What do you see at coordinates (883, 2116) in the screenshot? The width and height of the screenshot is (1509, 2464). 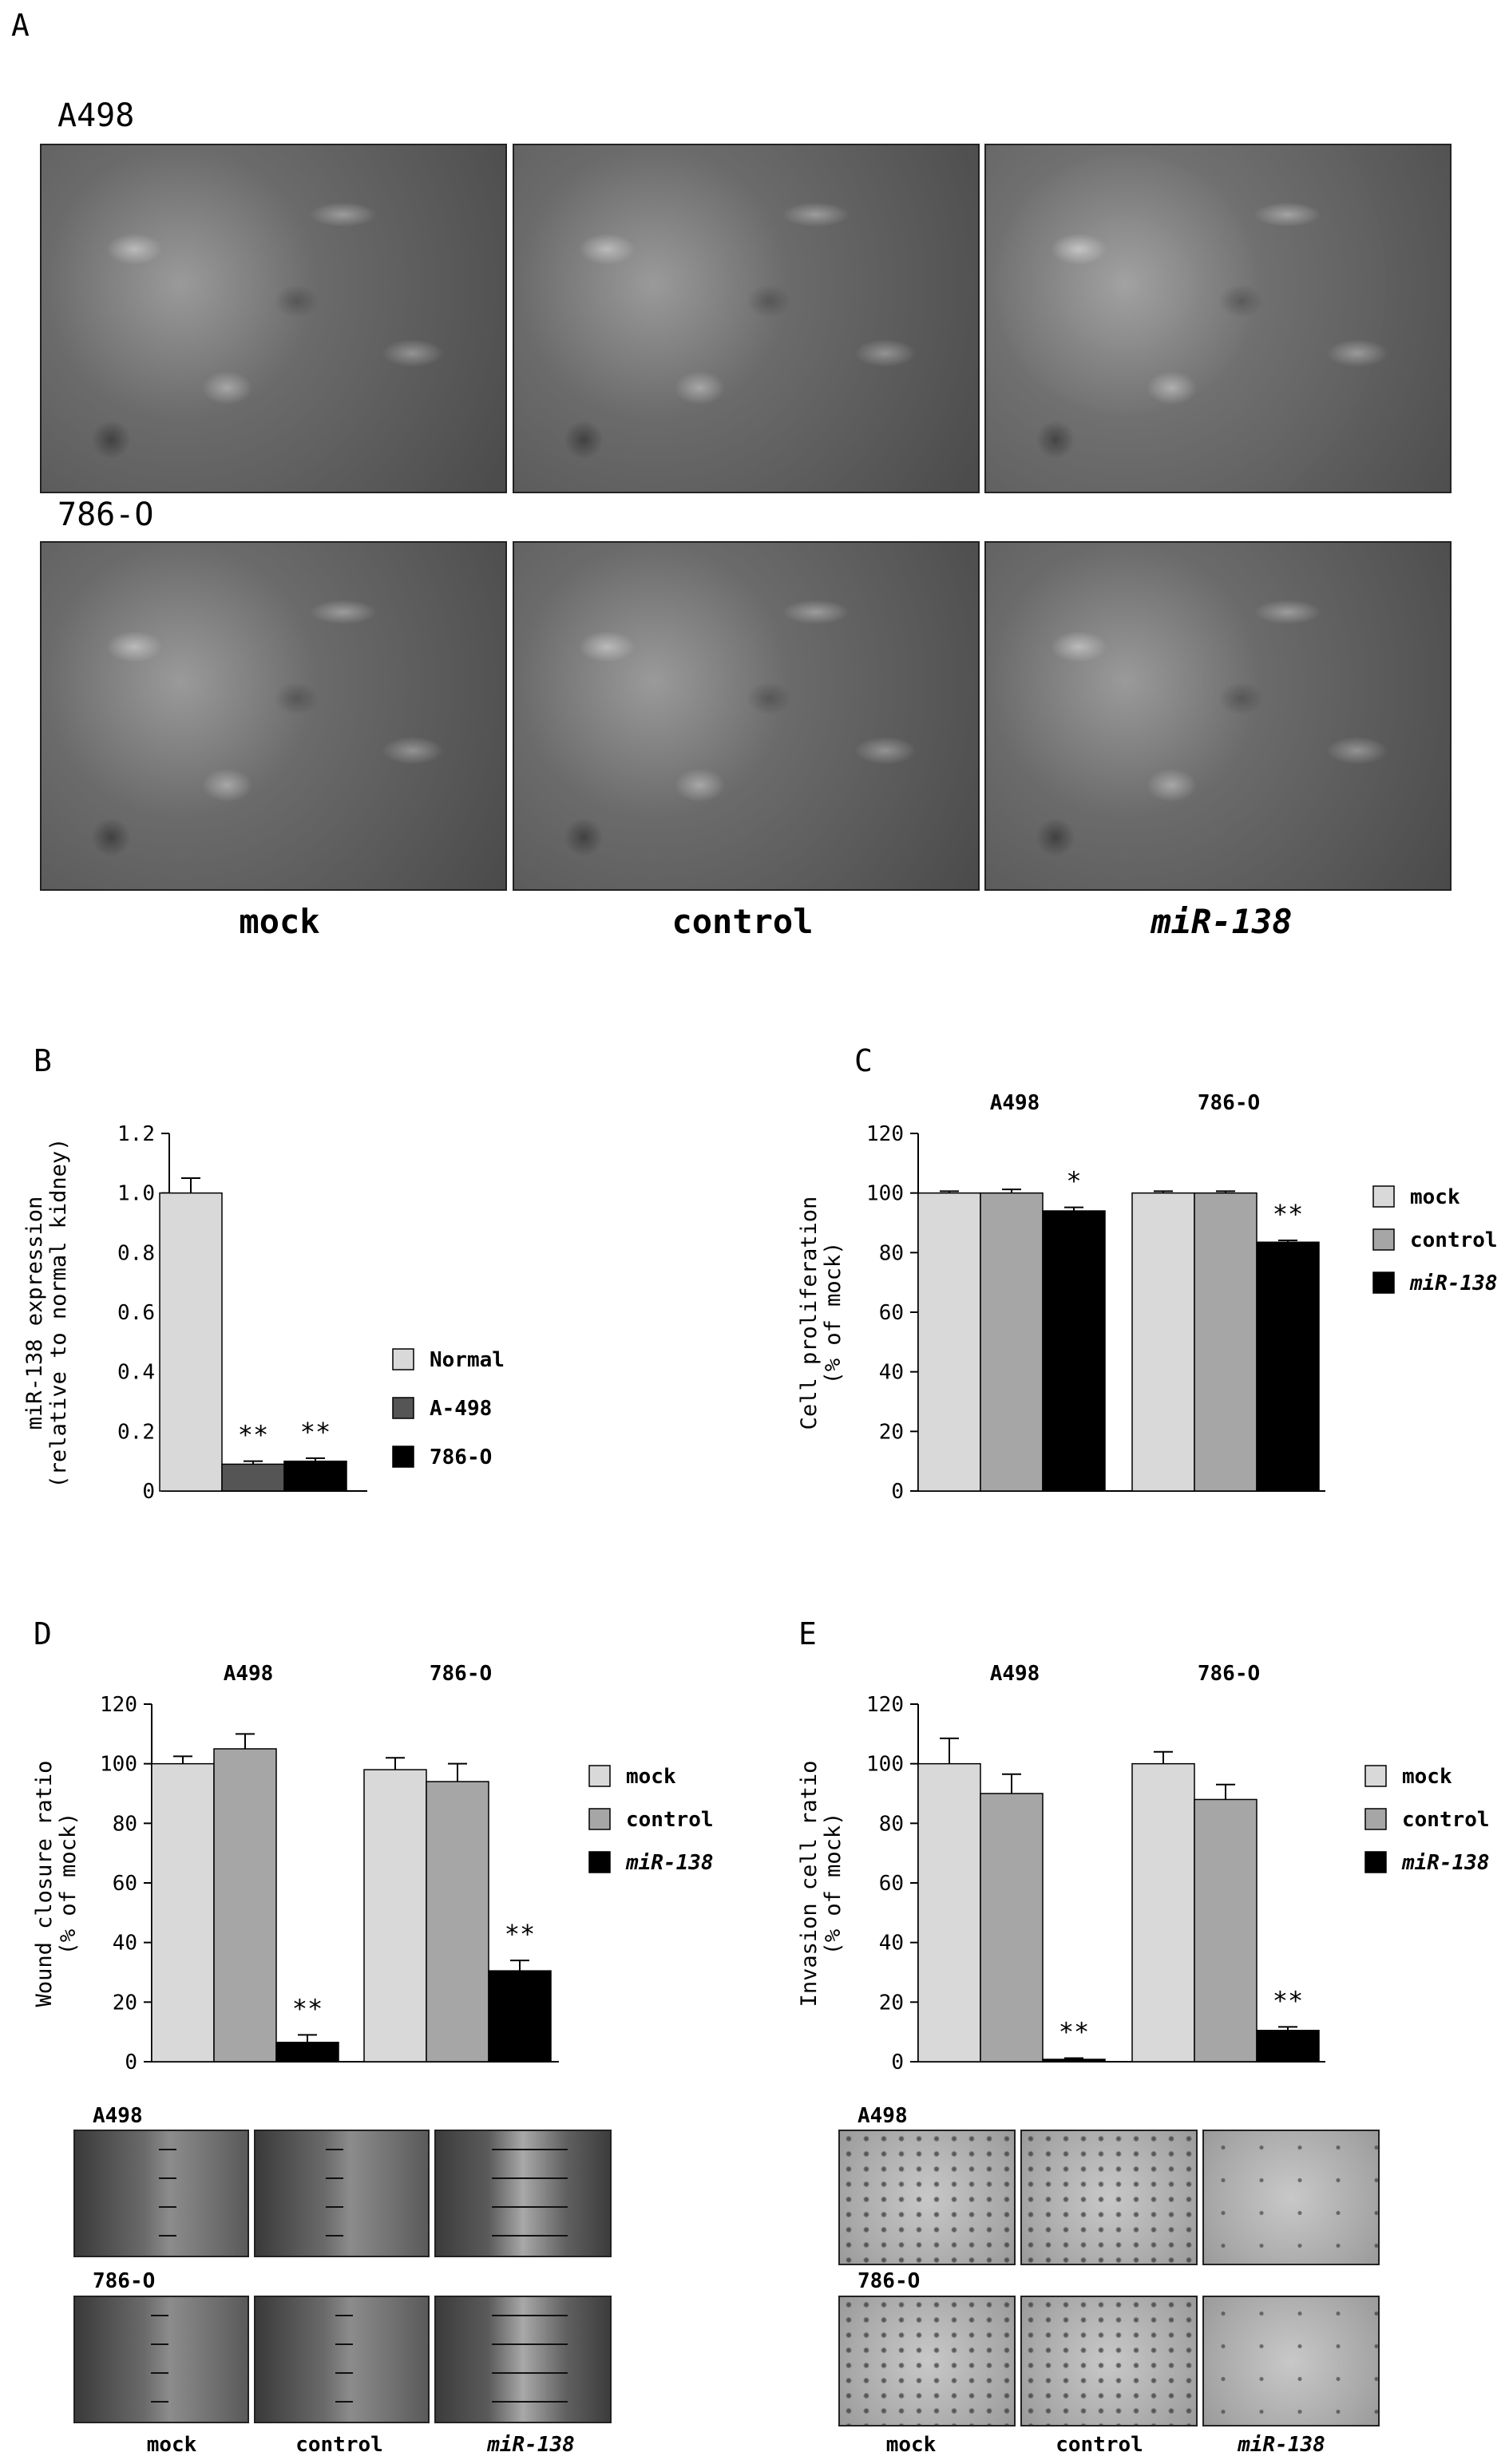 I see `panel-e-image-row-label-a498: A498` at bounding box center [883, 2116].